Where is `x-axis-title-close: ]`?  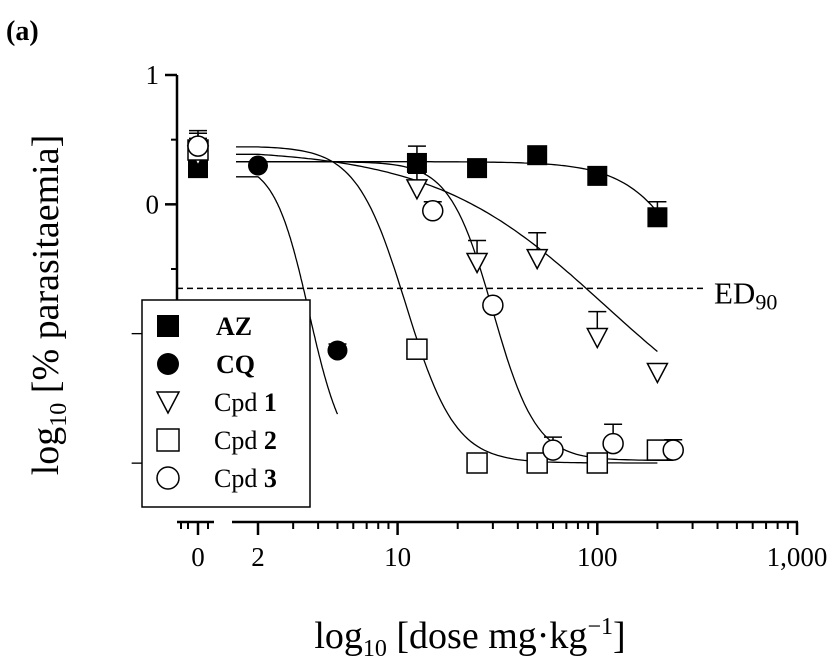
x-axis-title-close: ] is located at coordinates (619, 636).